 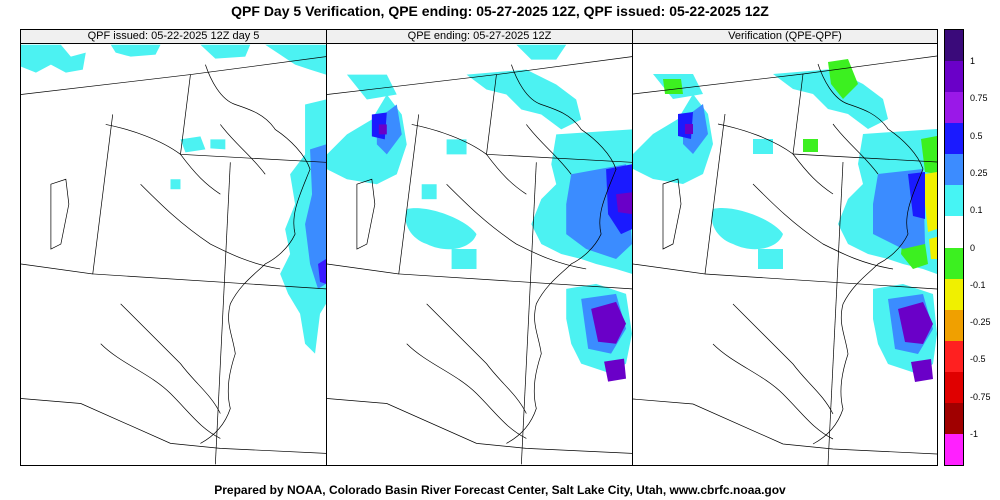 What do you see at coordinates (974, 433) in the screenshot?
I see `legend-label: -1` at bounding box center [974, 433].